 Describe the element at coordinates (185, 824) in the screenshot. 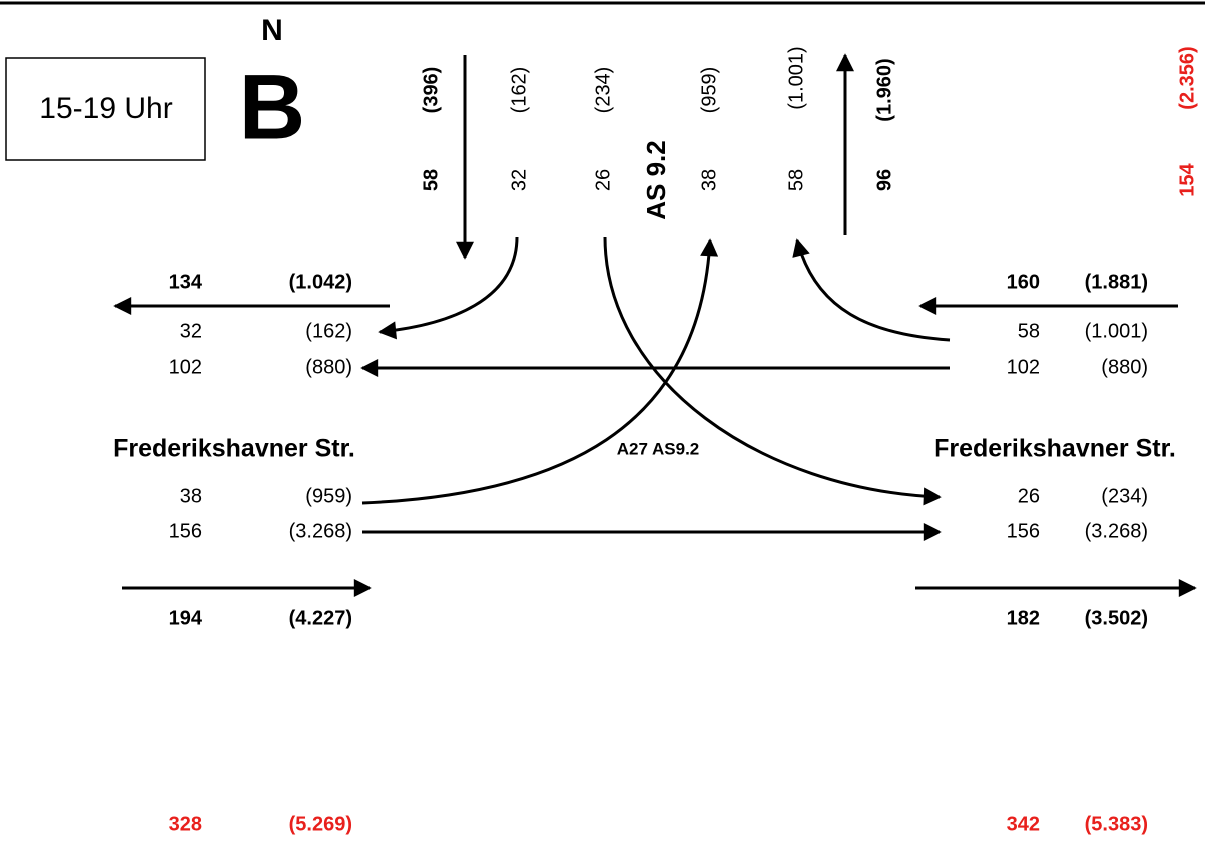

I see `sum-value: 328` at that location.